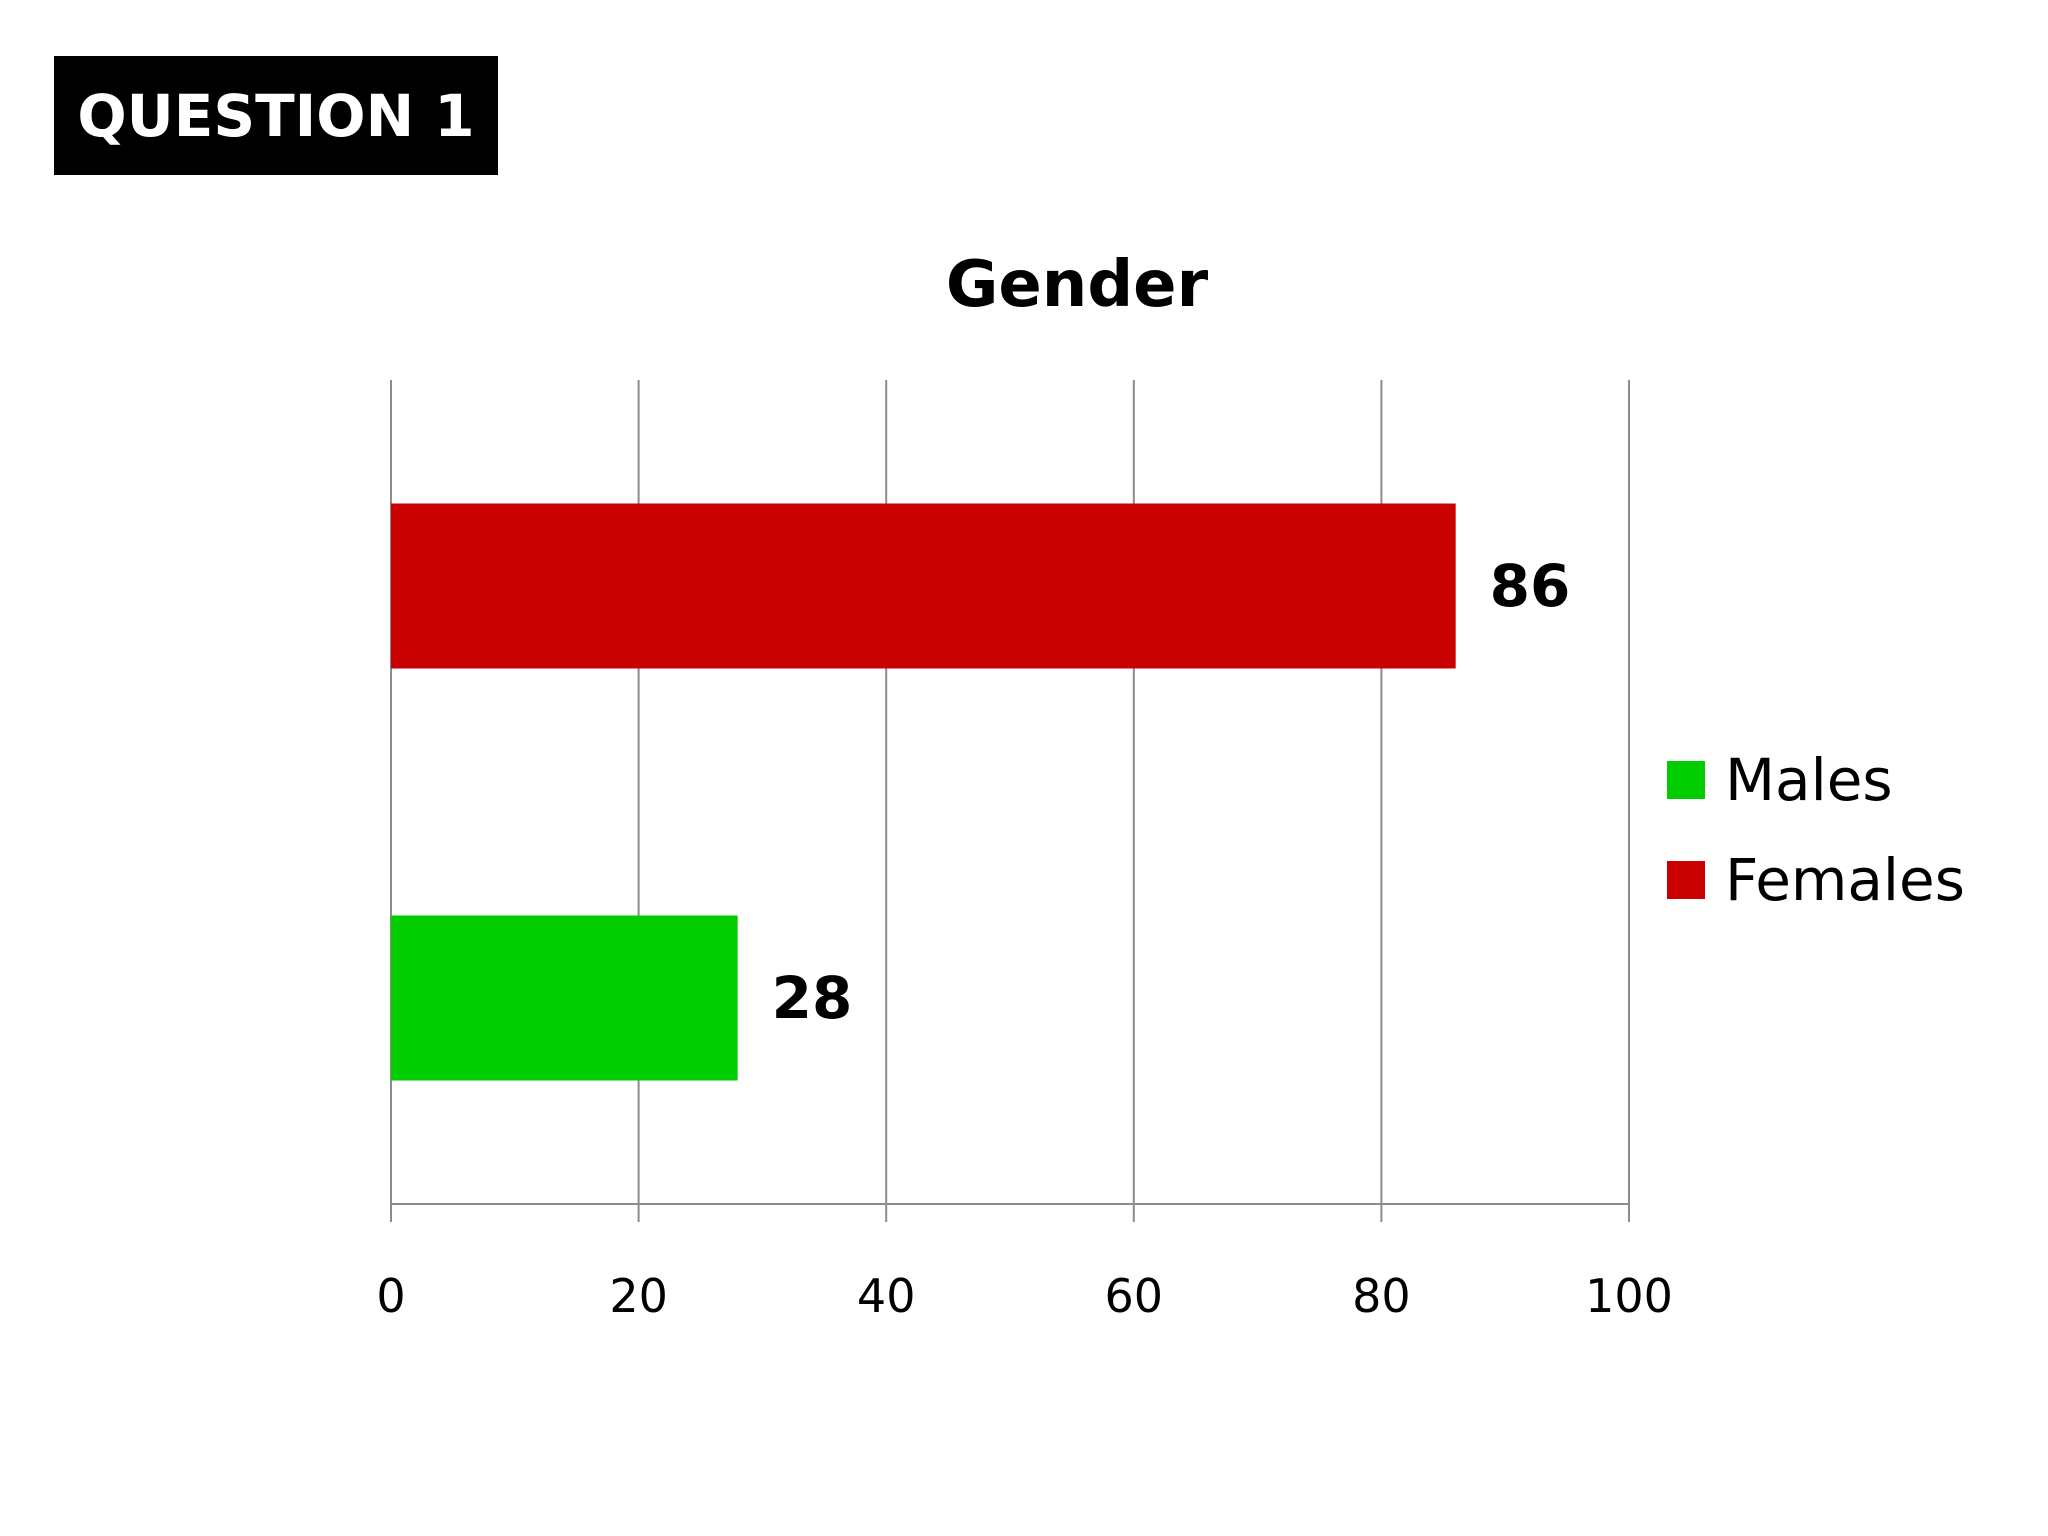  I want to click on question-label: QUESTION 1, so click(276, 115).